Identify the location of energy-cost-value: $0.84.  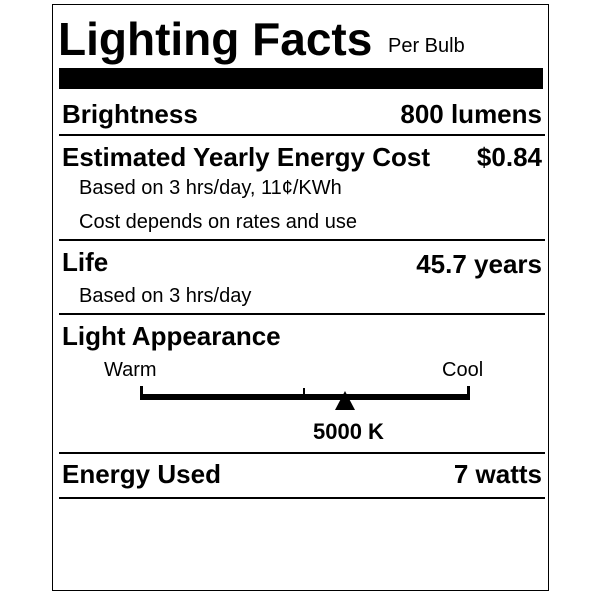
(509, 157).